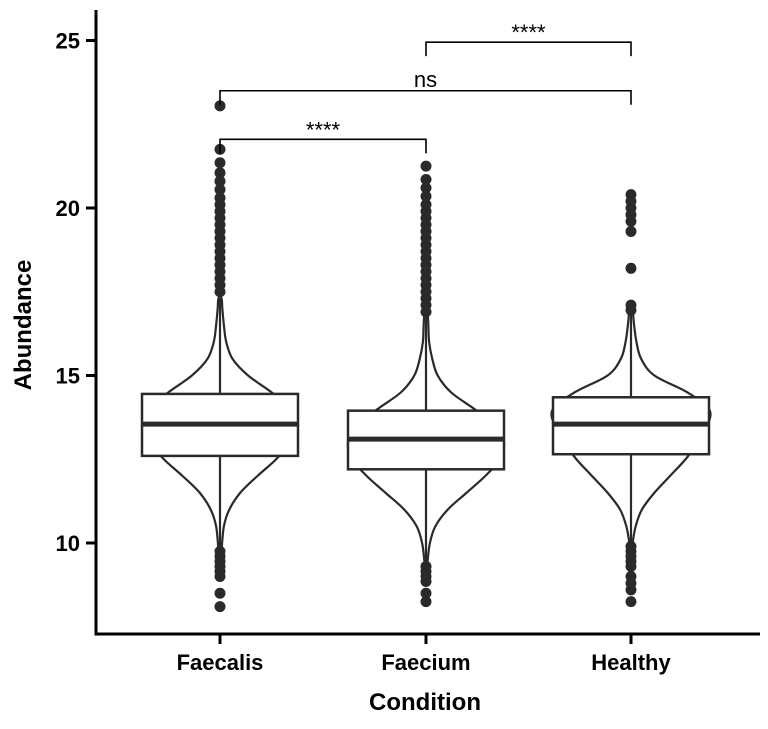 The width and height of the screenshot is (768, 729). What do you see at coordinates (68, 208) in the screenshot?
I see `y-tick-label: 20` at bounding box center [68, 208].